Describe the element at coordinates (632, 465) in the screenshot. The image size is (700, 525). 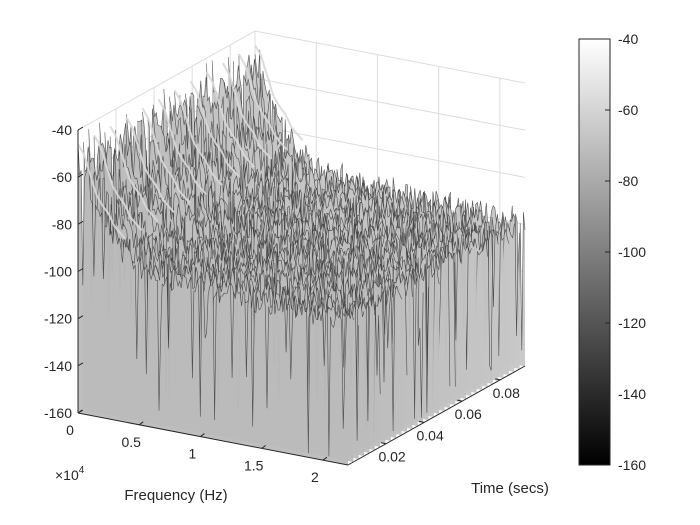
I see `colorbar-tick-label: -160` at that location.